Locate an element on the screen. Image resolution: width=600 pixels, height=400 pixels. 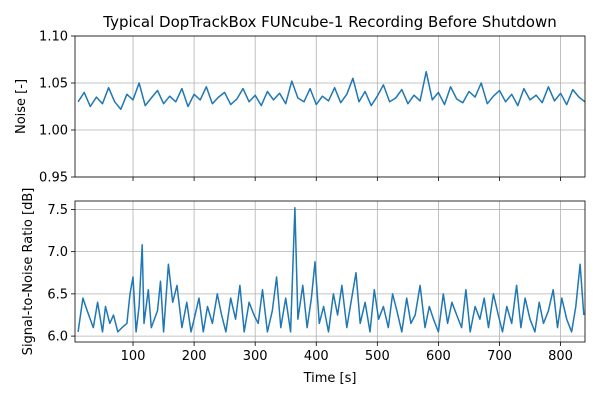
top-ytick-label: 1.10 is located at coordinates (53, 37).